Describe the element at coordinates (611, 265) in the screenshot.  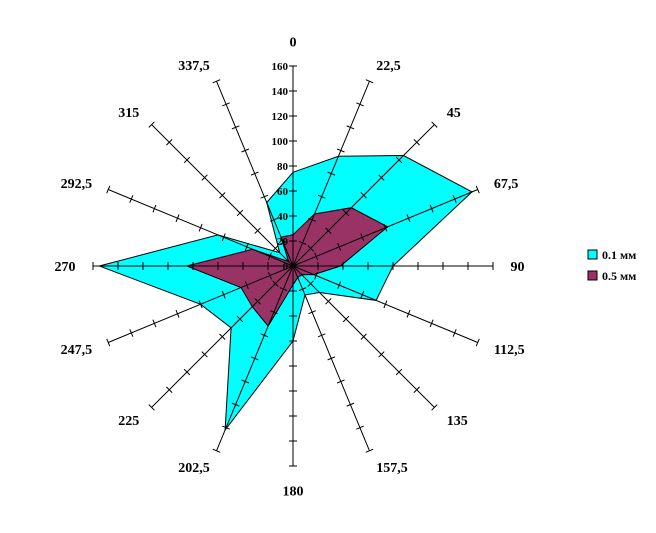
I see `legend: 0.1 мм 0.5 мм` at that location.